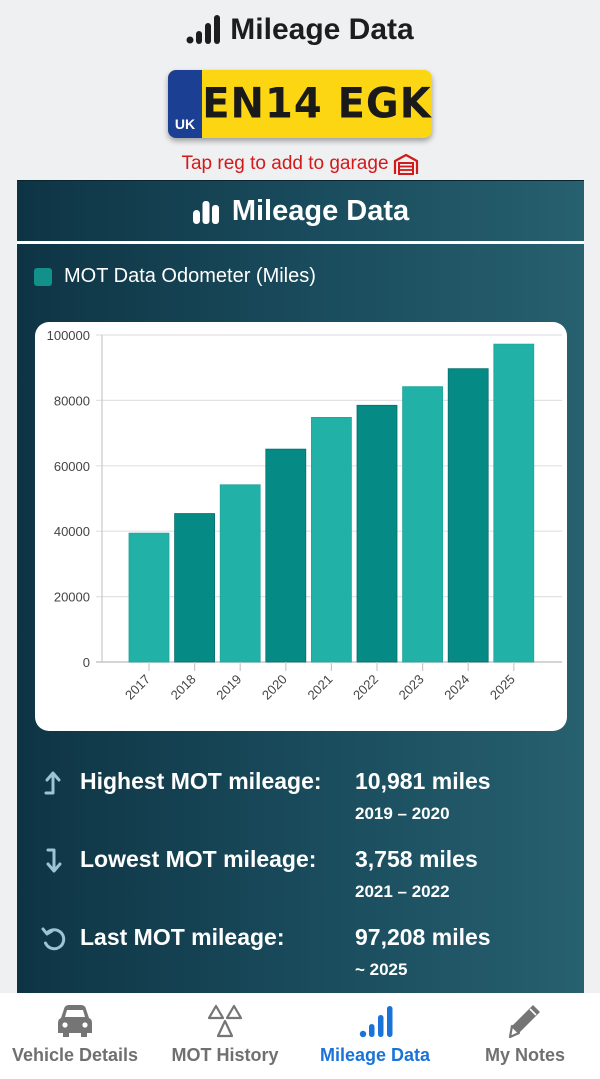  I want to click on x-tick-label: 2025, so click(502, 687).